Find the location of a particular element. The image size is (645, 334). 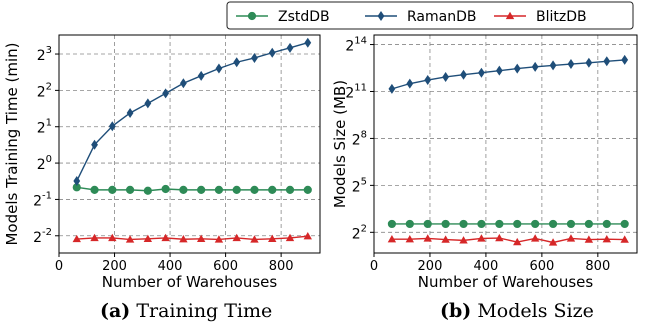

y-tick-label: 28 is located at coordinates (359, 138).